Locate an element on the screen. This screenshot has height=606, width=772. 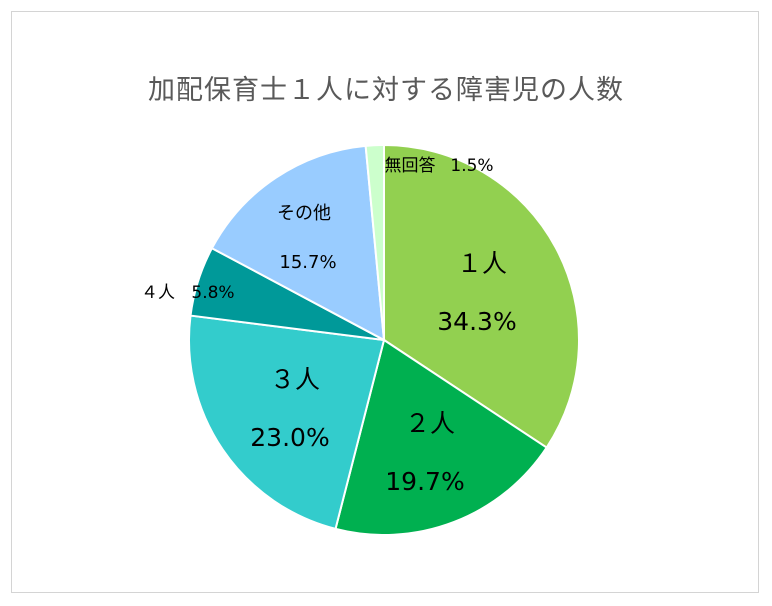
slice-label-3: ３人 is located at coordinates (295, 379).